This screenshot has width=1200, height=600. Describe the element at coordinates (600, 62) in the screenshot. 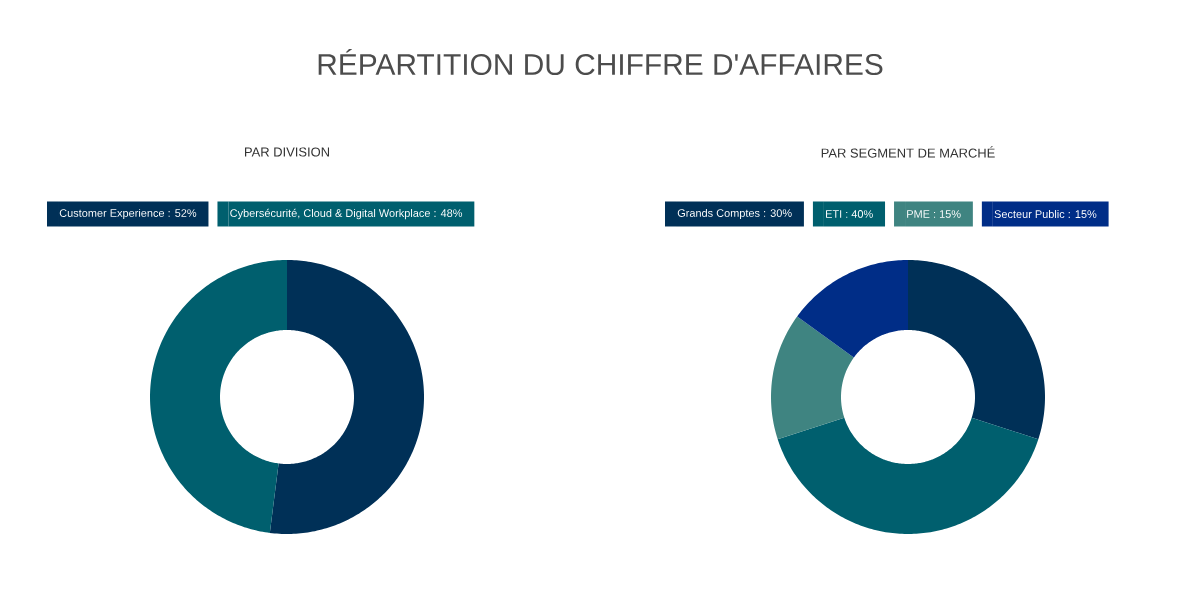

I see `text: RÉPARTITION DU CHIFFRE D'AFFAIRES` at that location.